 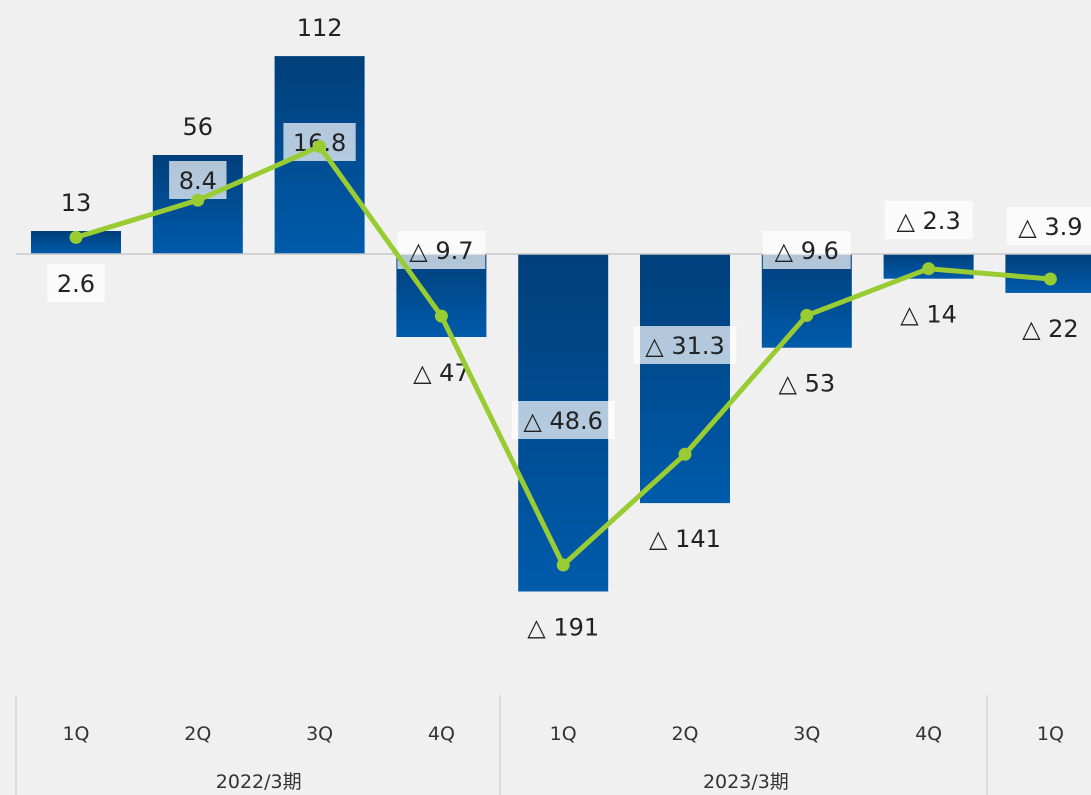 I want to click on line-value-label: △ 9.7, so click(x=441, y=250).